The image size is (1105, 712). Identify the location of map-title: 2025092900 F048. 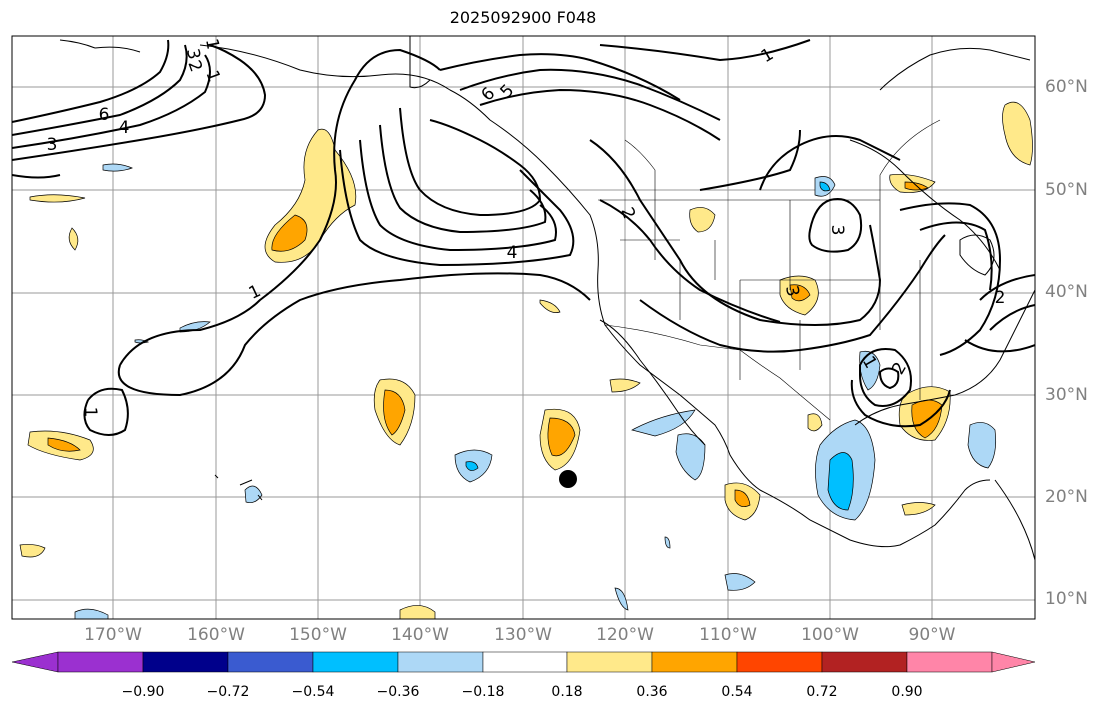
(523, 17).